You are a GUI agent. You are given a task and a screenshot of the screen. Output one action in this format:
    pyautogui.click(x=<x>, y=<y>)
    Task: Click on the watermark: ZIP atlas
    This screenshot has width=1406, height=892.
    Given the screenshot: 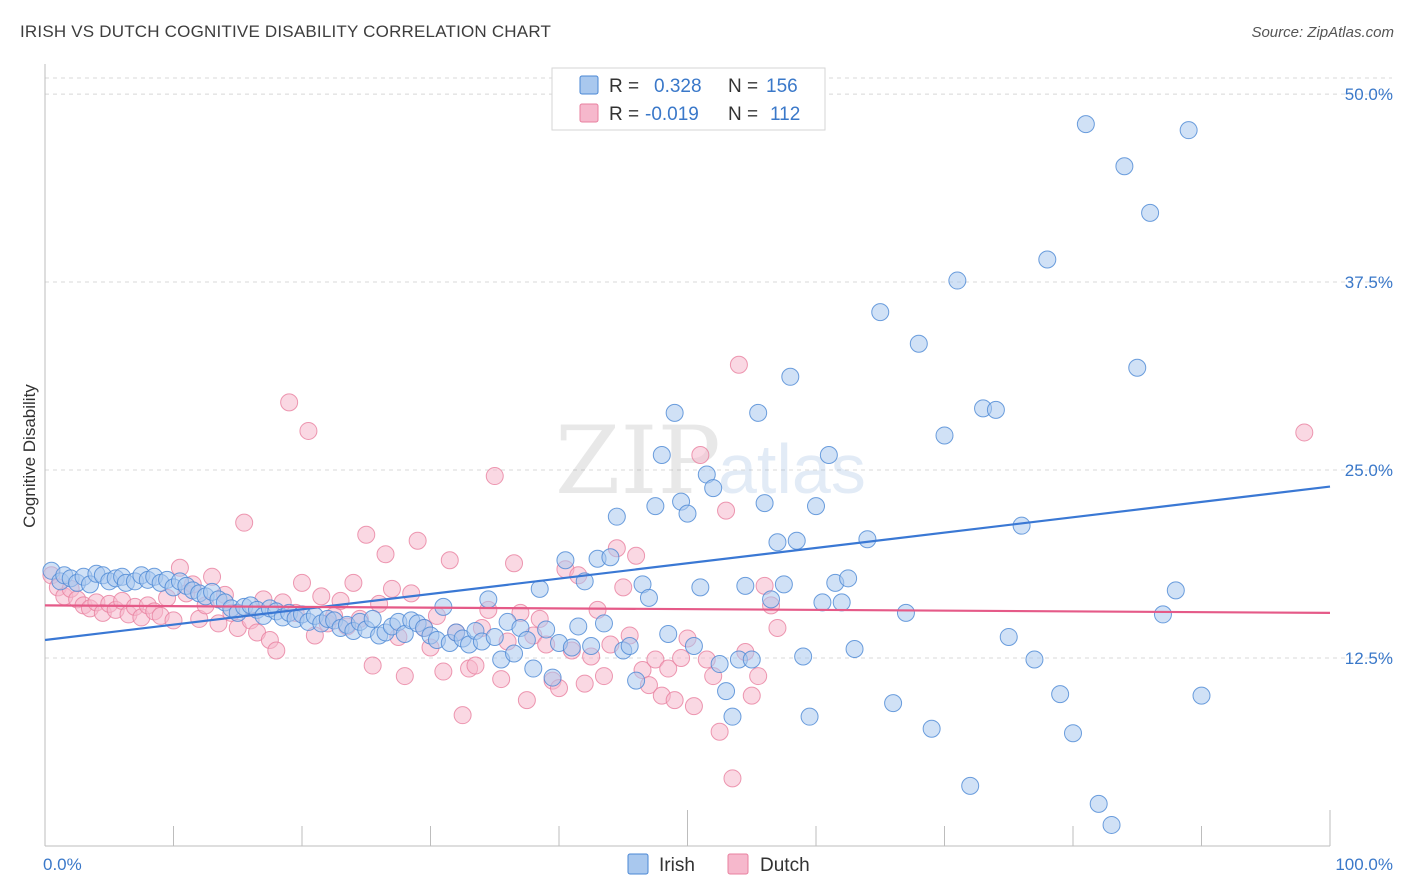 What is the action you would take?
    pyautogui.click(x=710, y=461)
    